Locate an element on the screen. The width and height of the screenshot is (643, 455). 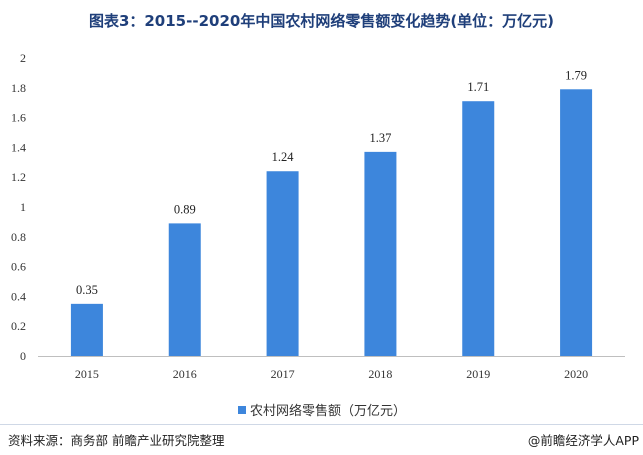
x-tick-label: 2017 is located at coordinates (283, 374).